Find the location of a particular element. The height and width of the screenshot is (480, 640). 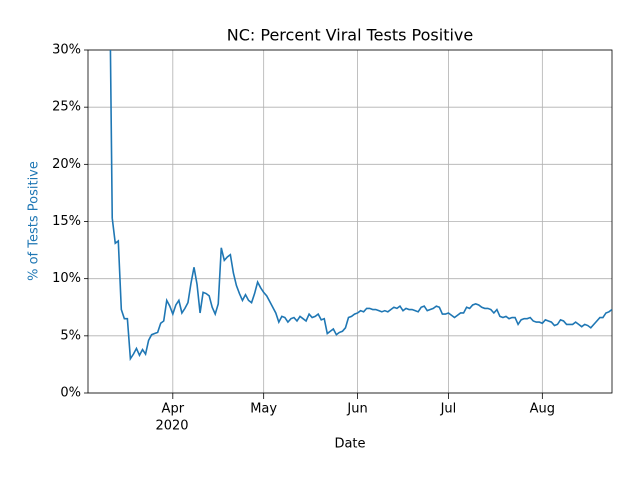

y-axis-label: % of Tests Positive is located at coordinates (34, 221).